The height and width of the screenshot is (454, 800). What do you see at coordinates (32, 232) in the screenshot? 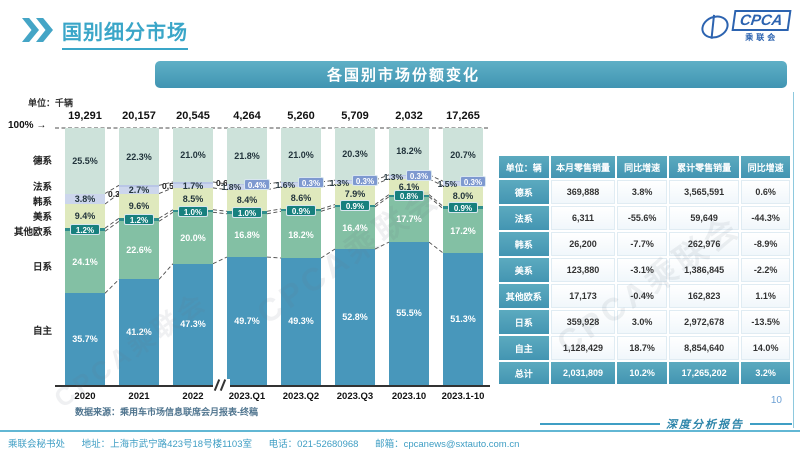
I see `series-label-其他欧系: 其他欧系` at bounding box center [32, 232].